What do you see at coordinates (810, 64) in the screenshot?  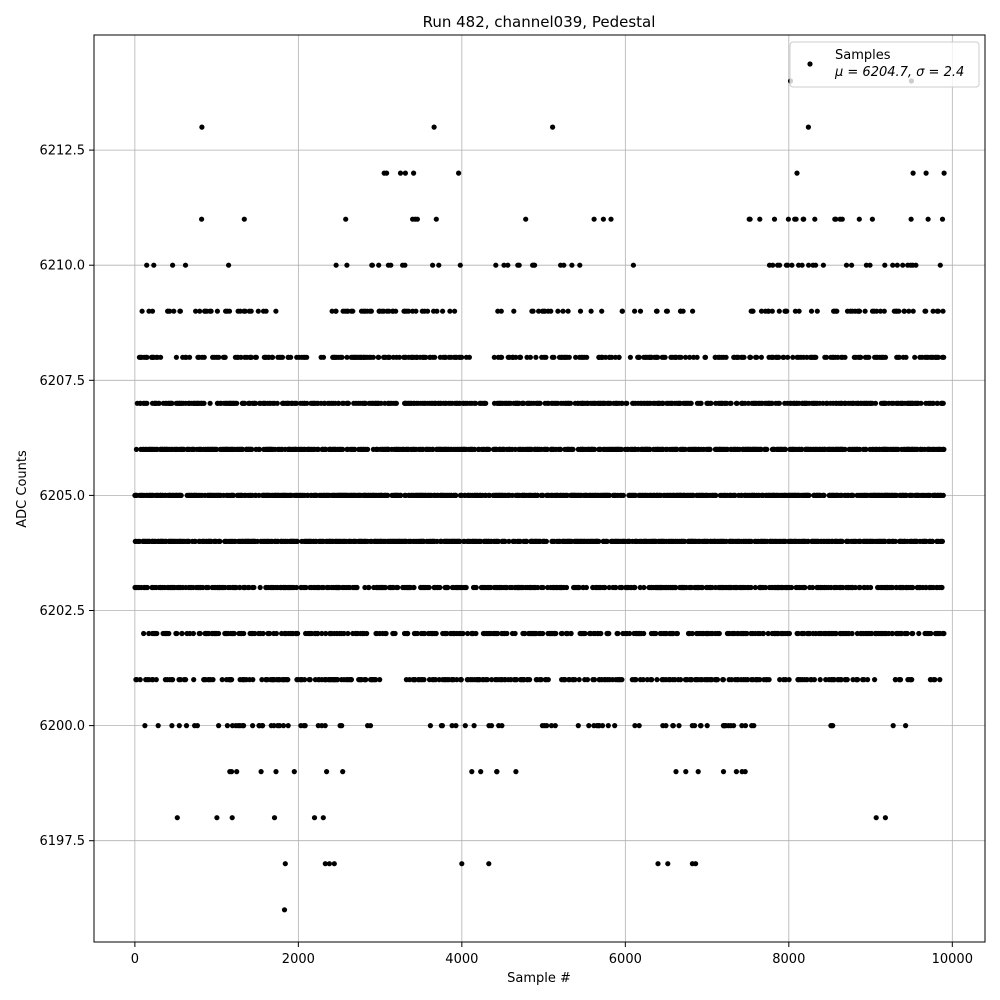 I see `legend-marker` at bounding box center [810, 64].